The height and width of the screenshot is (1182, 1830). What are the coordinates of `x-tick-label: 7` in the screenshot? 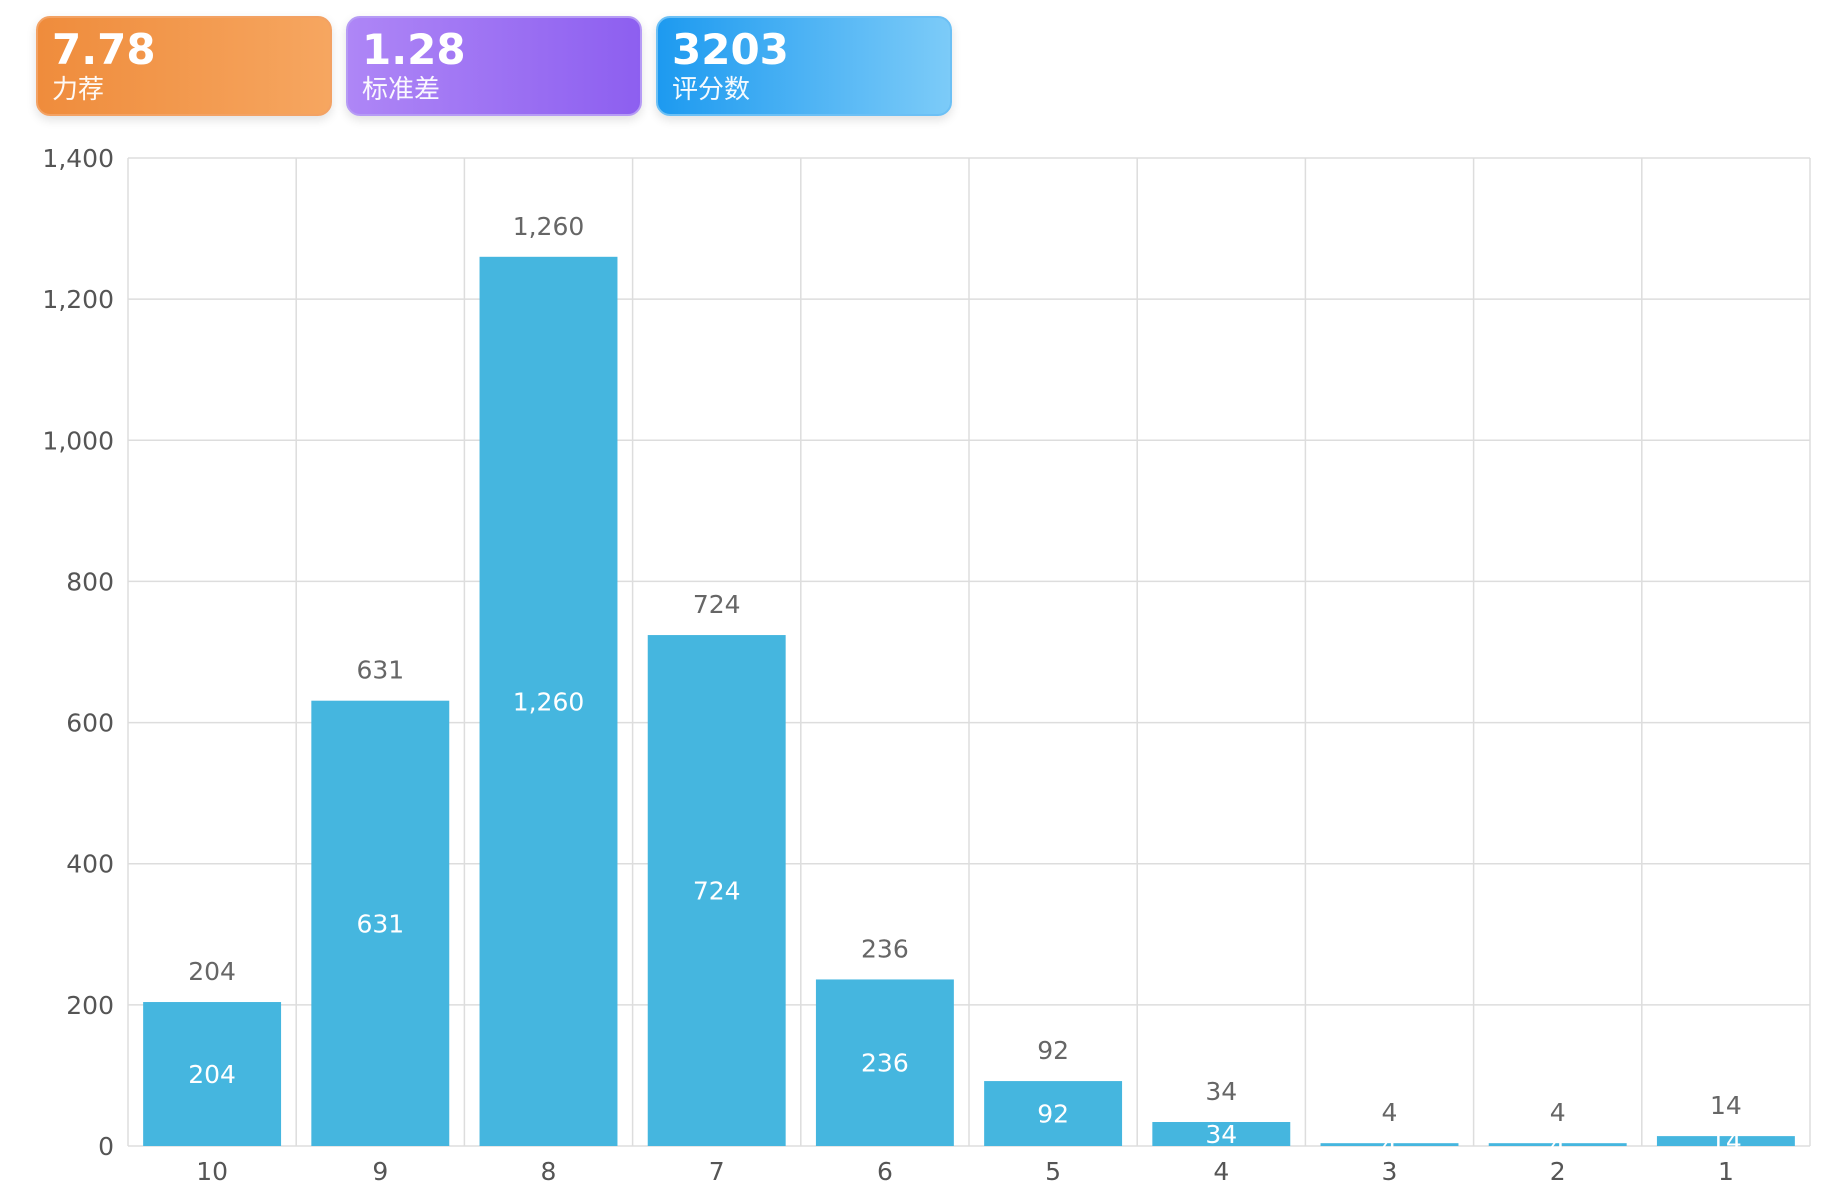 It's located at (717, 1169).